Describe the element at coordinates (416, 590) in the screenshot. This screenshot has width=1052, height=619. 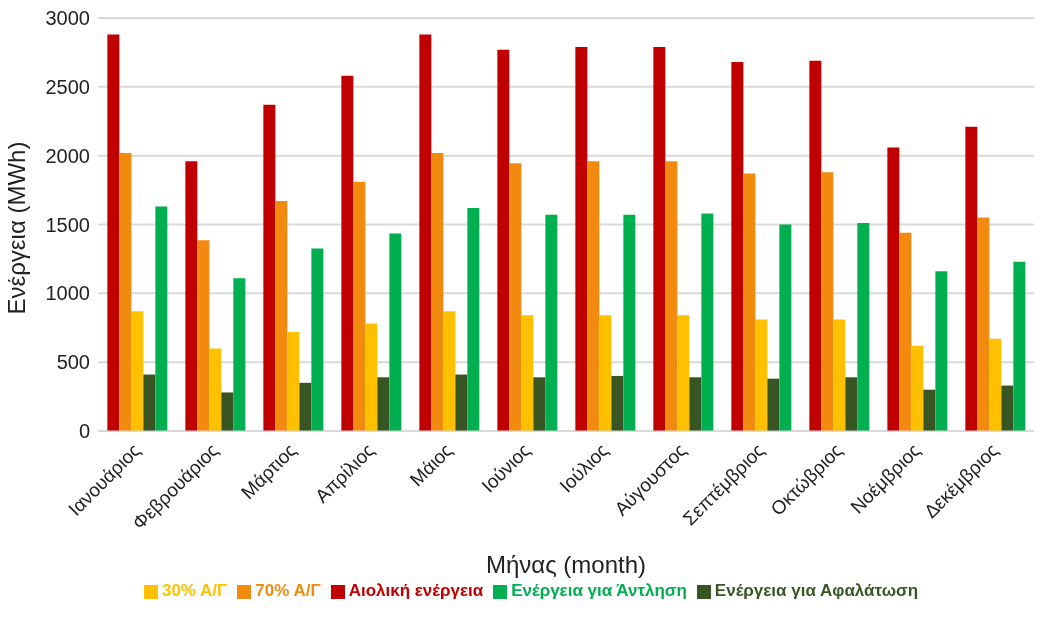
I see `legend-label: Αιολική ενέργεια` at that location.